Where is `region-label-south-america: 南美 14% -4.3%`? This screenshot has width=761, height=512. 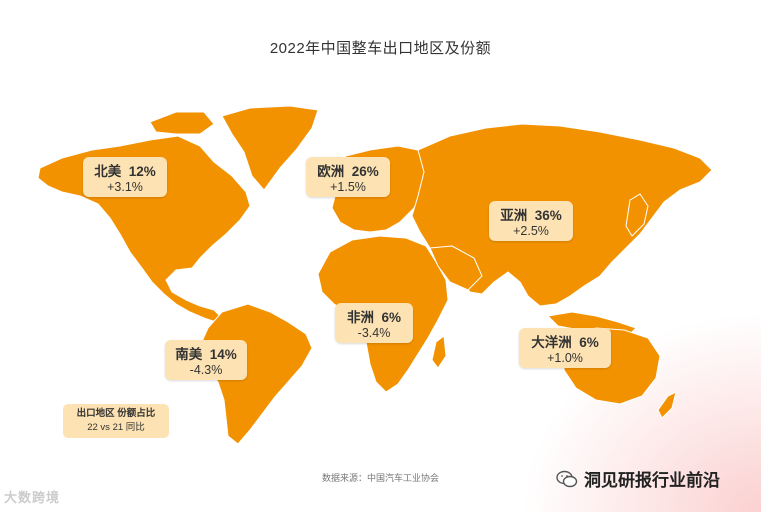
region-label-south-america: 南美 14% -4.3% is located at coordinates (206, 360).